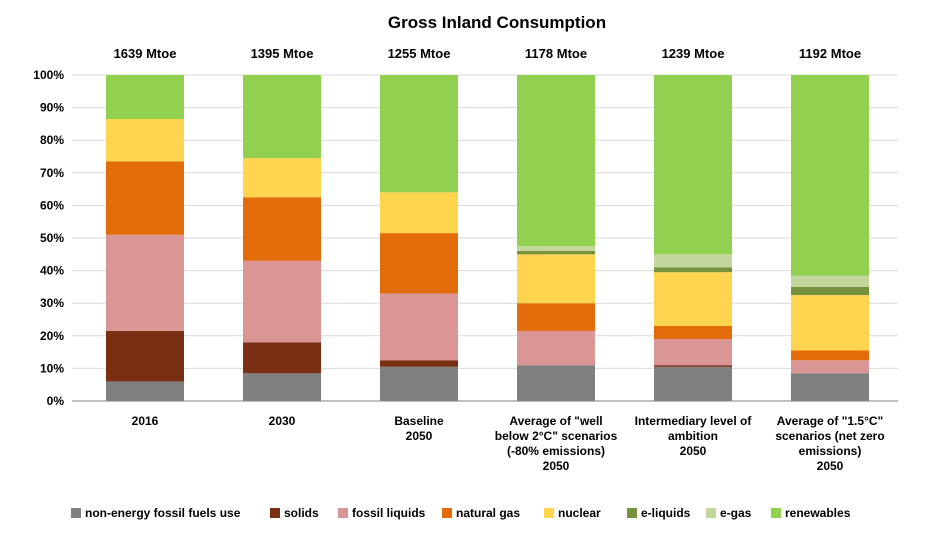 This screenshot has width=940, height=541. Describe the element at coordinates (52, 173) in the screenshot. I see `y-tick-label: 70%` at that location.